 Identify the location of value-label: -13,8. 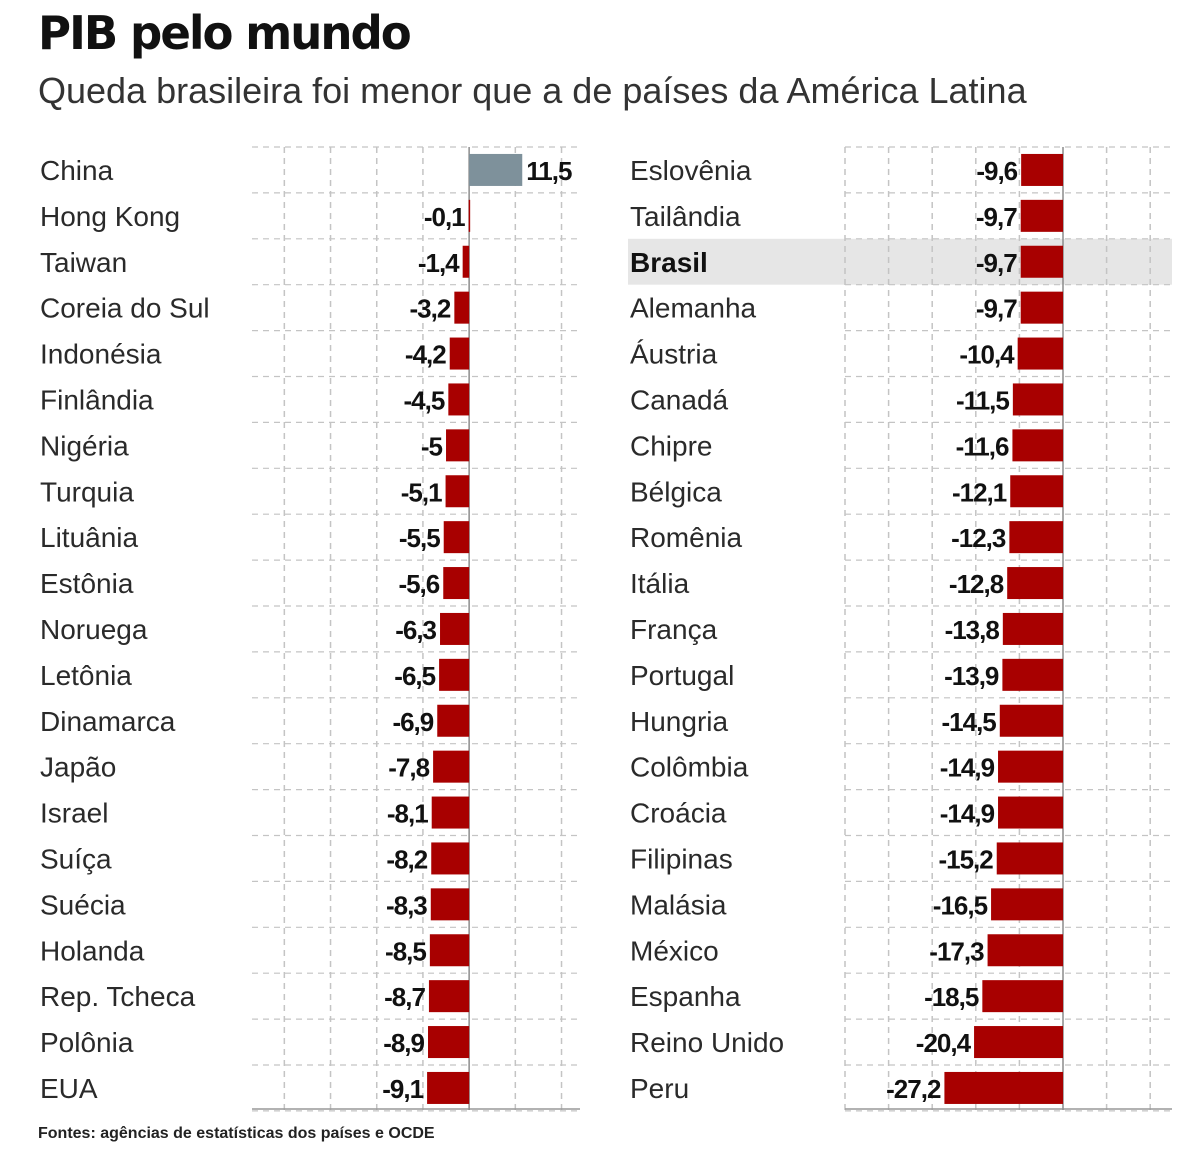
(972, 630).